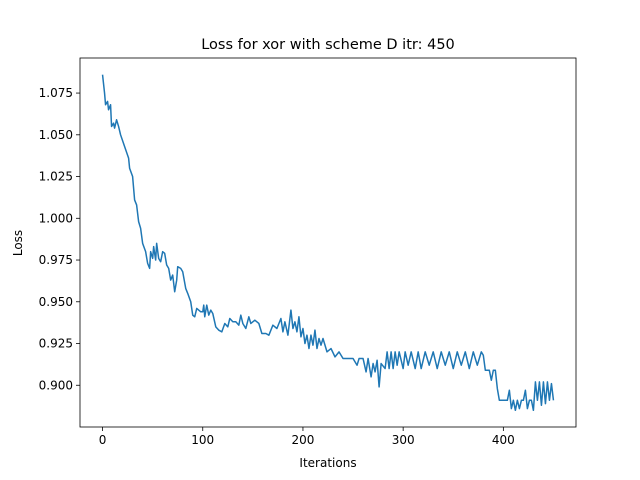  I want to click on y-axis-label: Loss, so click(18, 243).